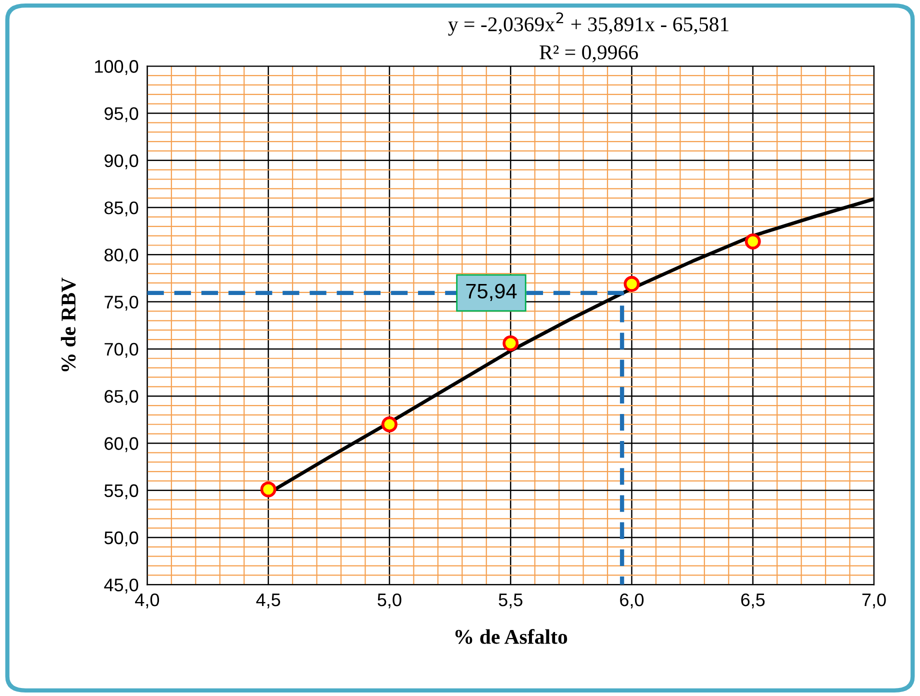 This screenshot has height=696, width=920. Describe the element at coordinates (121, 114) in the screenshot. I see `y-tick-label: 95,0` at that location.